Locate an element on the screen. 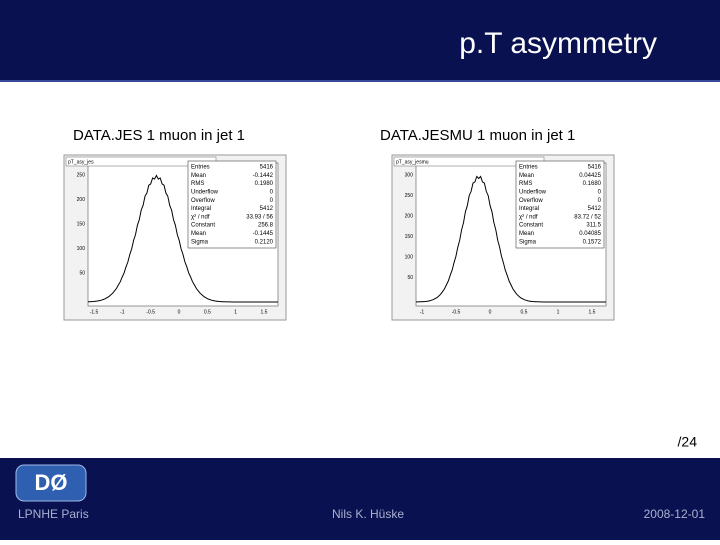 The height and width of the screenshot is (545, 720). stat-value: 0.1980 is located at coordinates (264, 184).